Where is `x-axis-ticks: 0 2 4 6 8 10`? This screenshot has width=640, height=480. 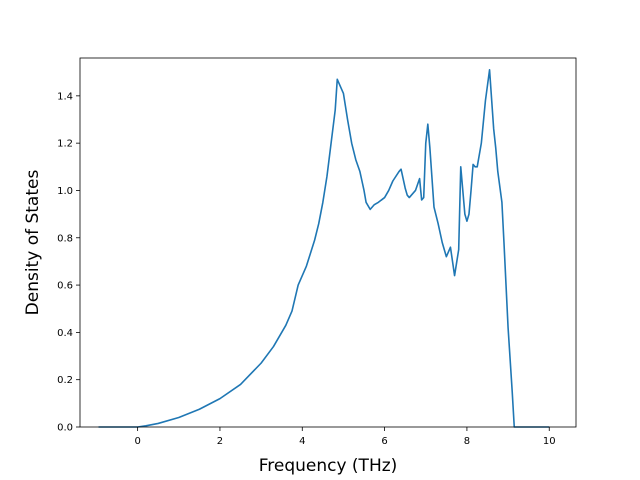
x-axis-ticks: 0 2 4 6 8 10 is located at coordinates (345, 437).